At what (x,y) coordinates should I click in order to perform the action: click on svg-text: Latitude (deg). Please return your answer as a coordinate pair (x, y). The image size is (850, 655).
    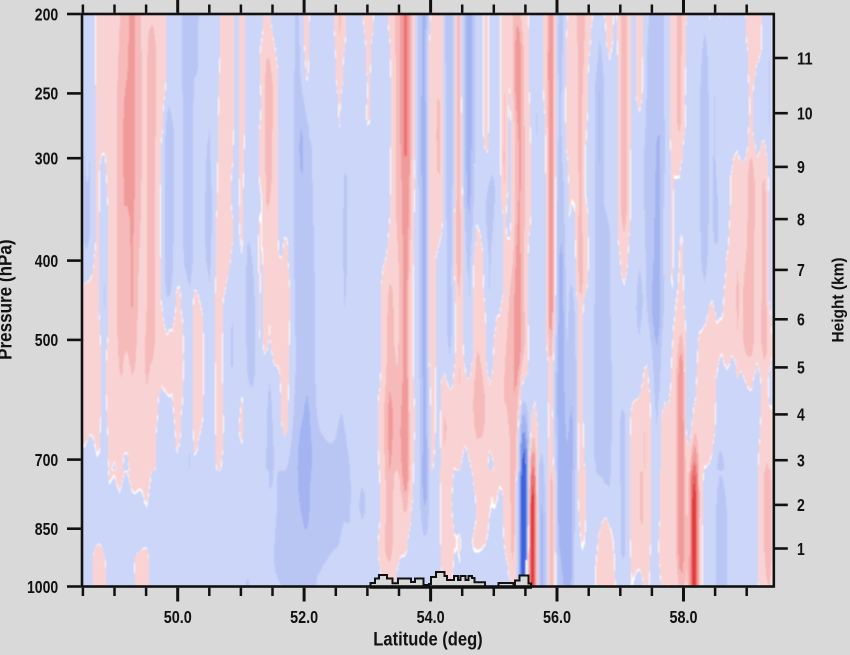
    Looking at the image, I should click on (427, 639).